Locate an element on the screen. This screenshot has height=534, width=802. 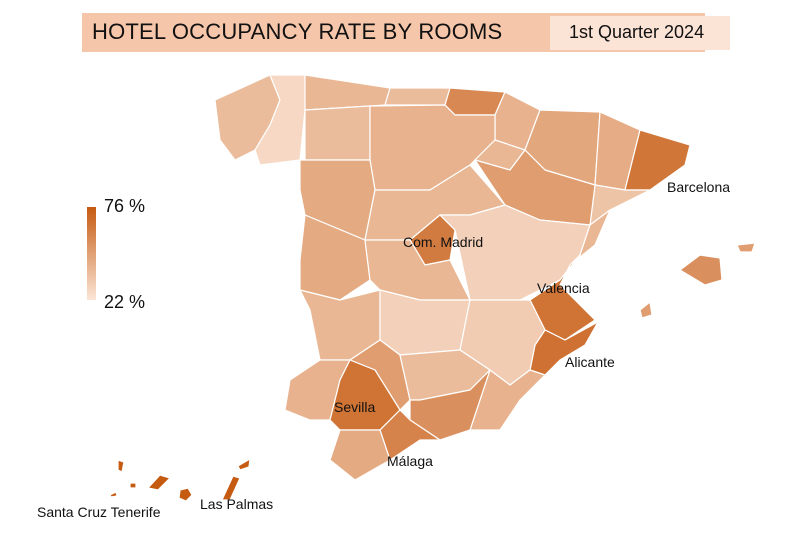
region-mallorca is located at coordinates (701, 270).